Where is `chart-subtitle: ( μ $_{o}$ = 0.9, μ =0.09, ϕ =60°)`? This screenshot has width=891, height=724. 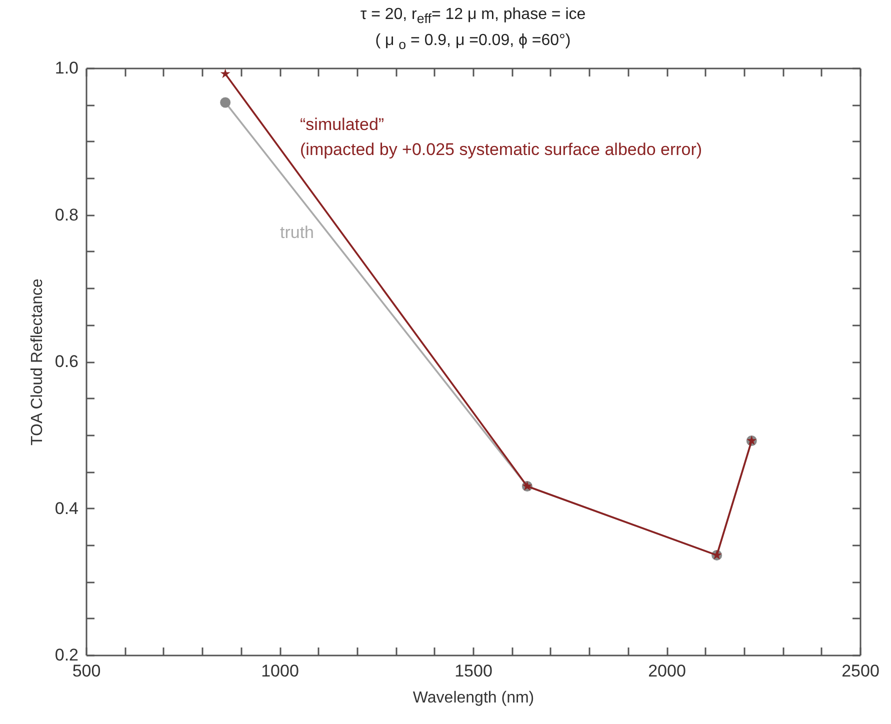
chart-subtitle: ( μ $_{o}$ = 0.9, μ =0.09, ϕ =60°) is located at coordinates (473, 42).